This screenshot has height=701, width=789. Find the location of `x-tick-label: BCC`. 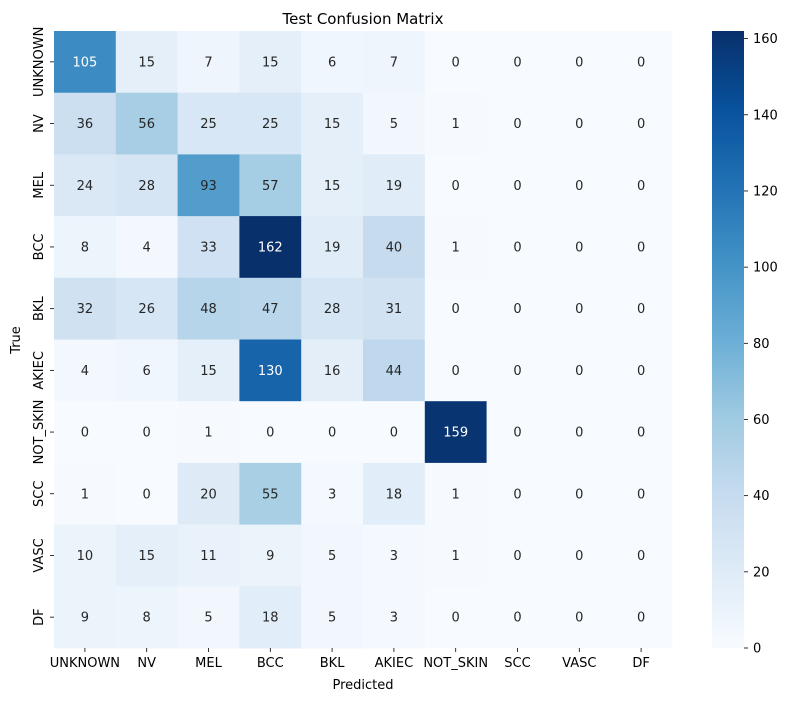

x-tick-label: BCC is located at coordinates (270, 663).